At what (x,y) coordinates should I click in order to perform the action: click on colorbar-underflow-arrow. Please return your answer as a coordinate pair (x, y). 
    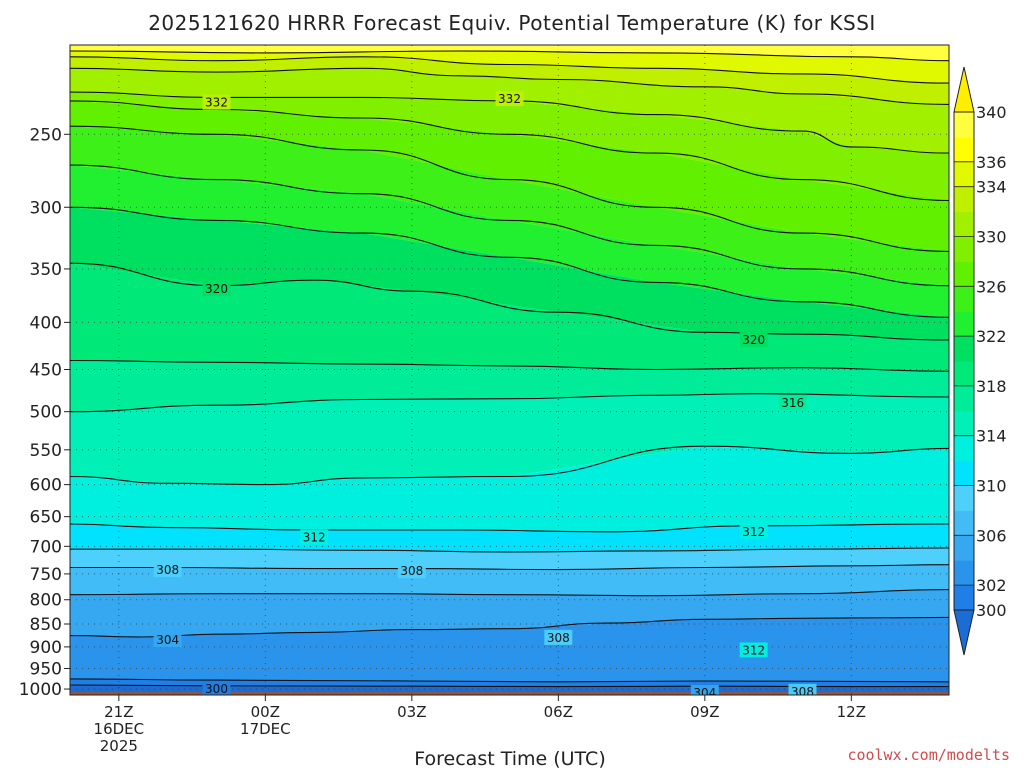
    Looking at the image, I should click on (964, 632).